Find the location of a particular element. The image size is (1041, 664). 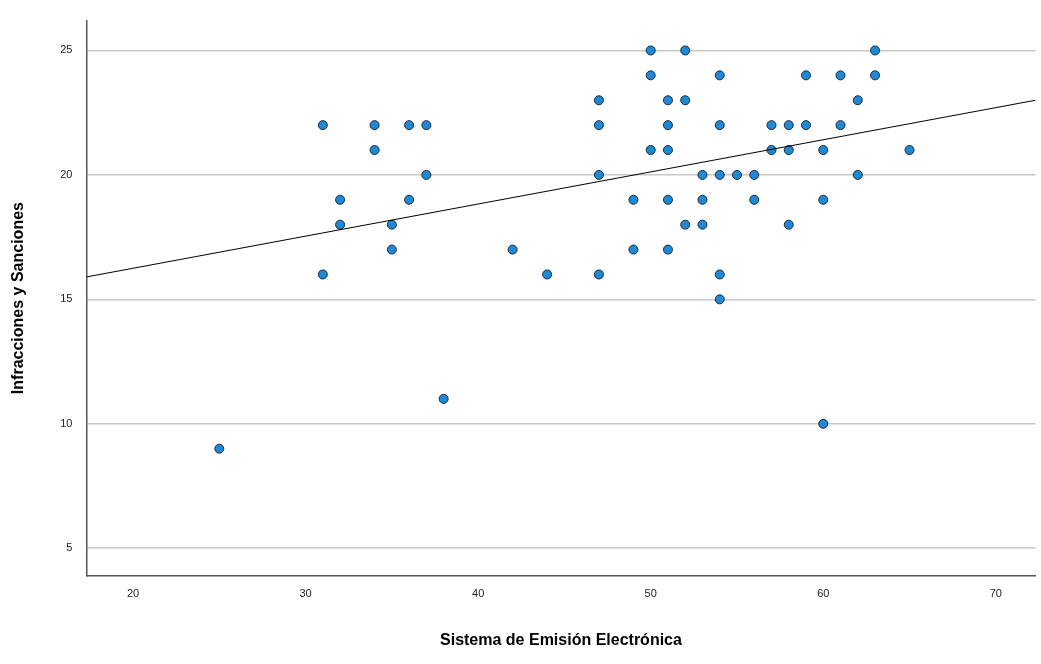

x-tick-label: 30 is located at coordinates (305, 593).